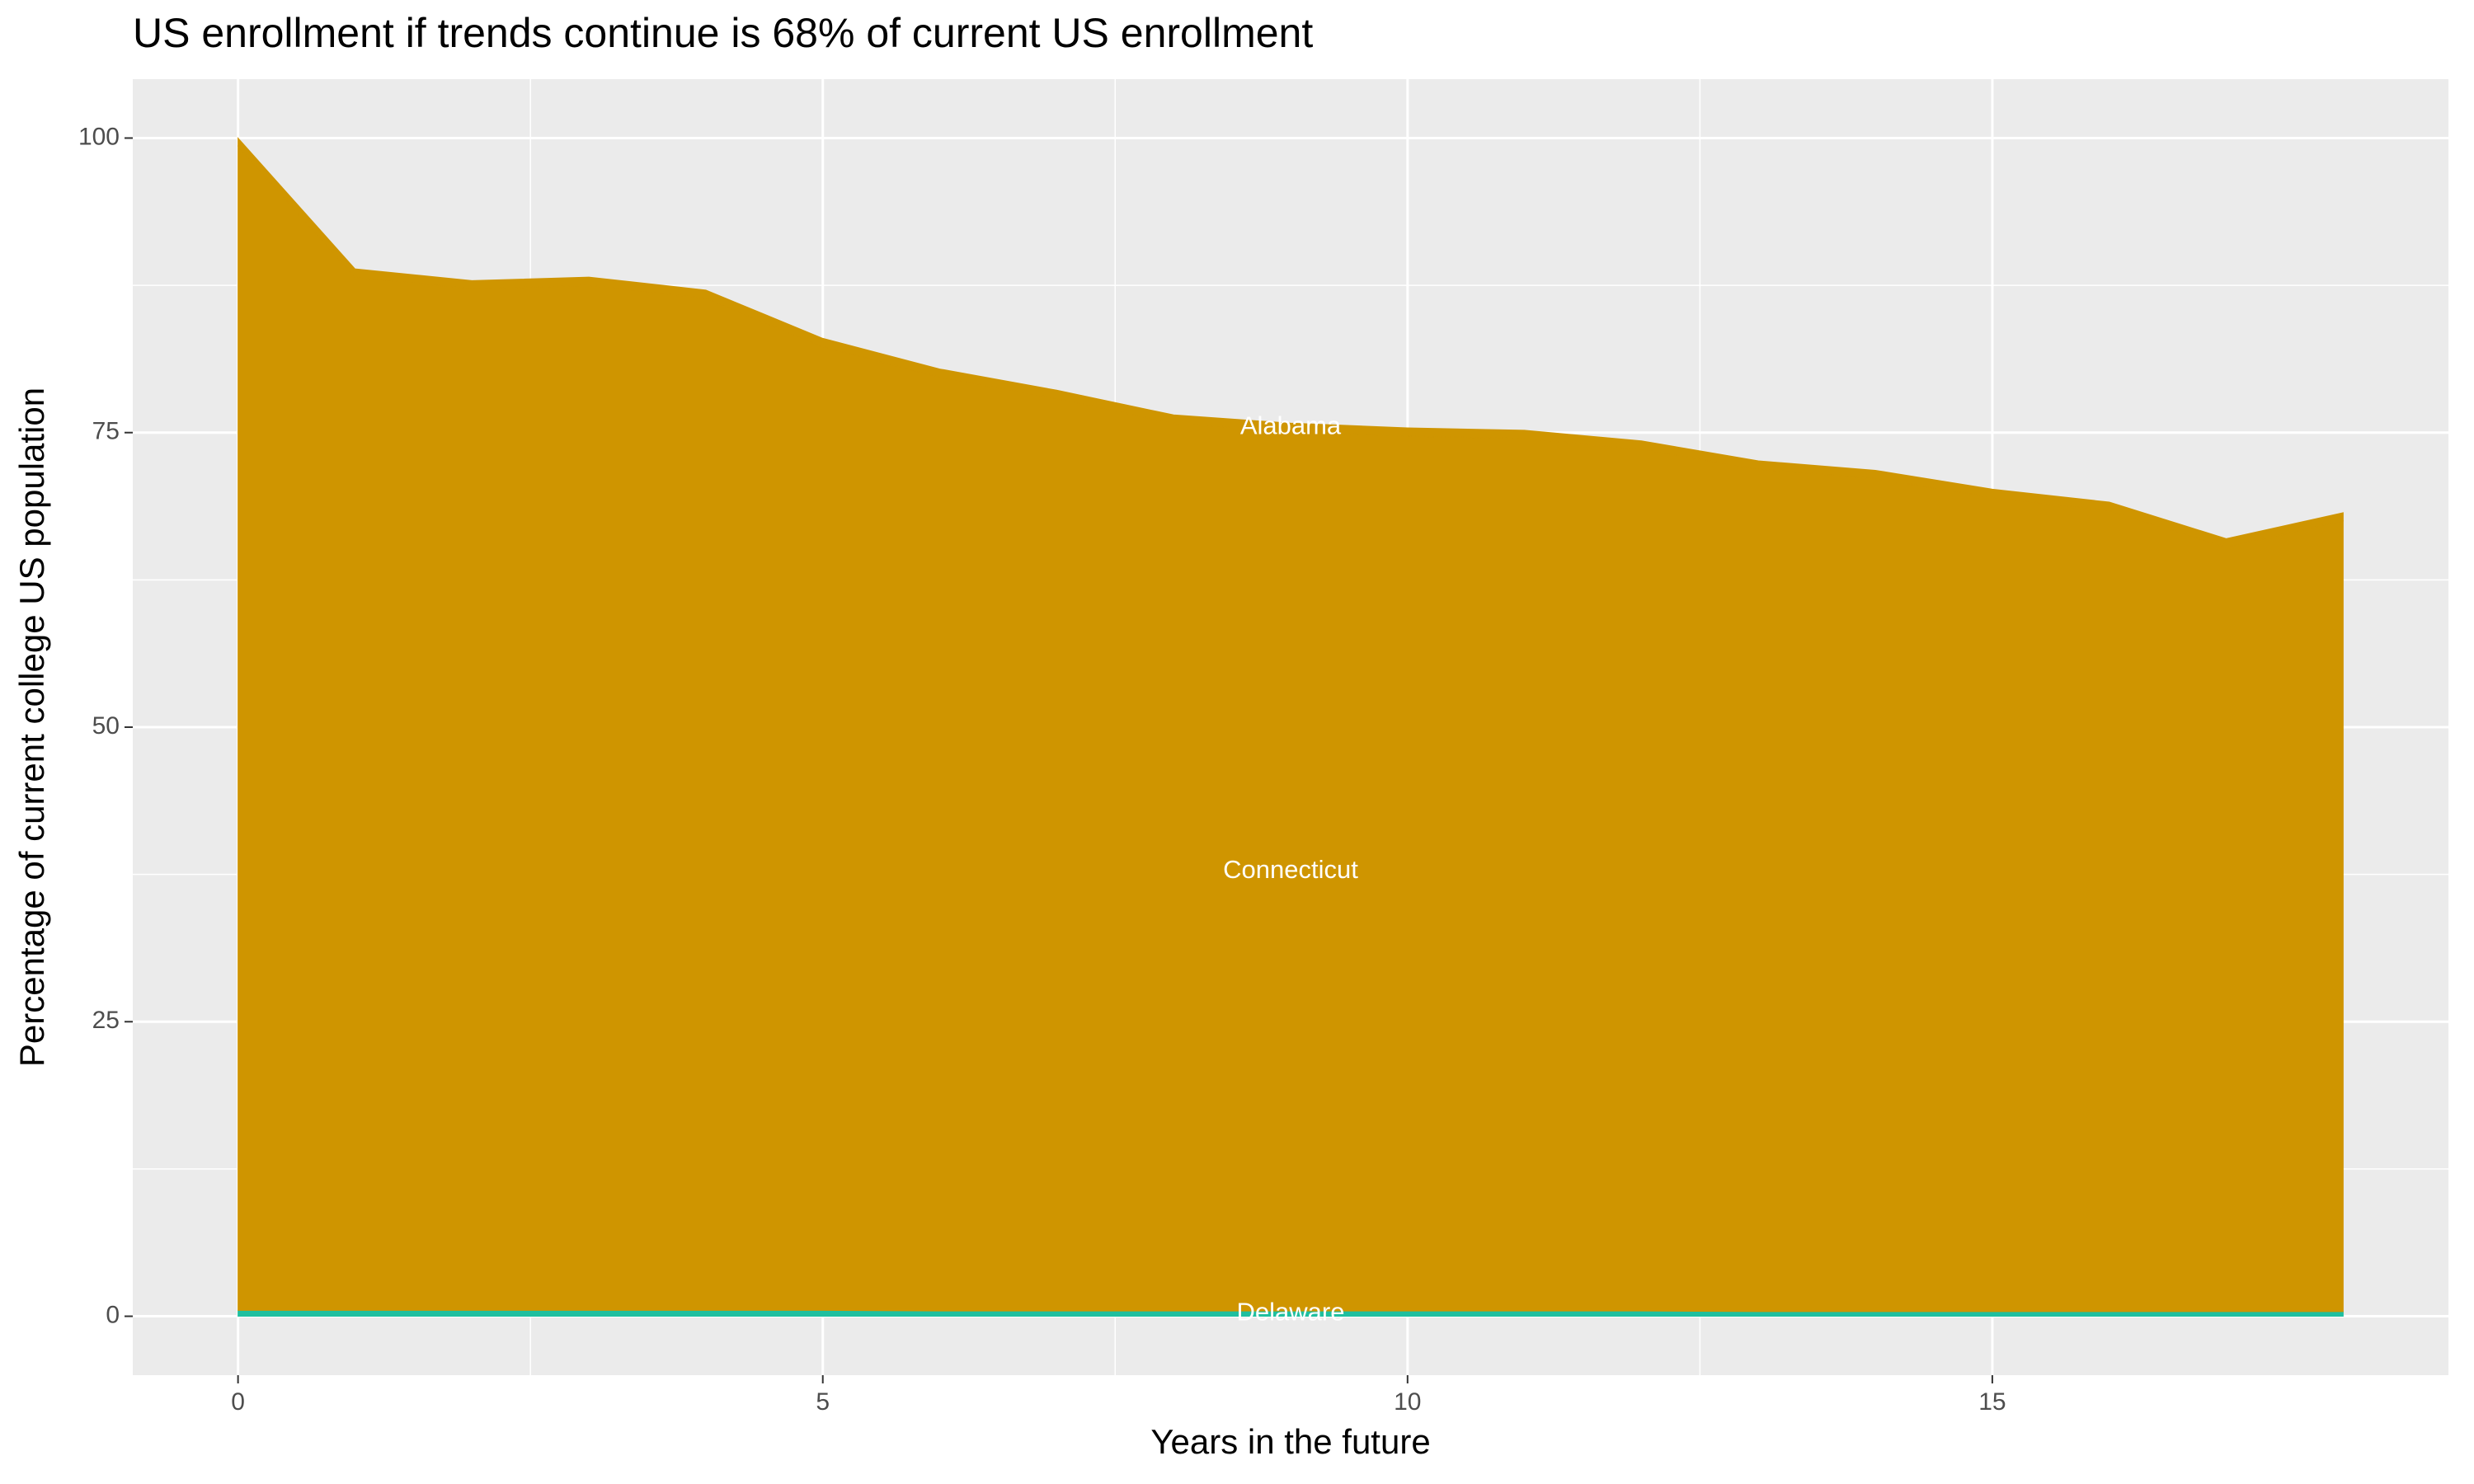  What do you see at coordinates (106, 726) in the screenshot?
I see `y-tick-label: 50` at bounding box center [106, 726].